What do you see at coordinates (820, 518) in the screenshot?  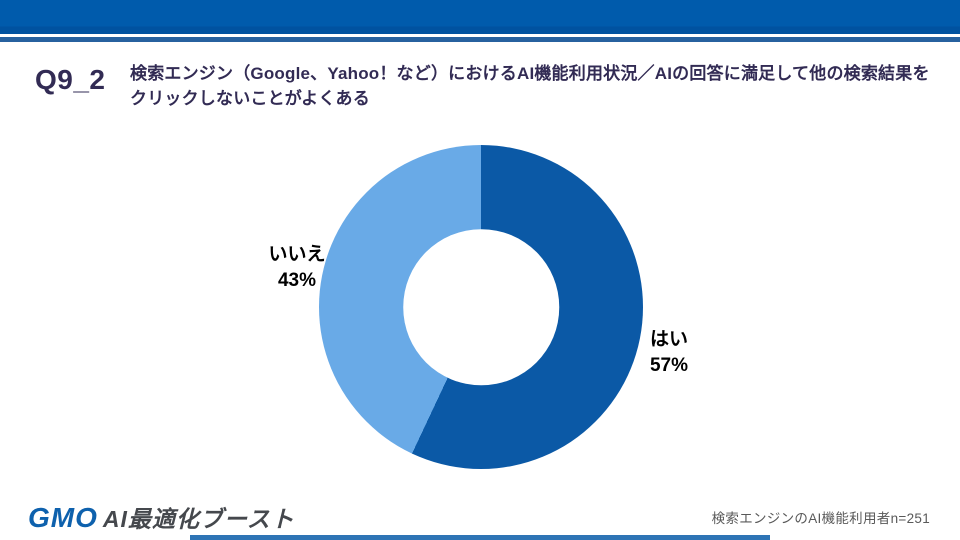 I see `sample-size-note: 検索エンジンのAI機能利用者n=251` at bounding box center [820, 518].